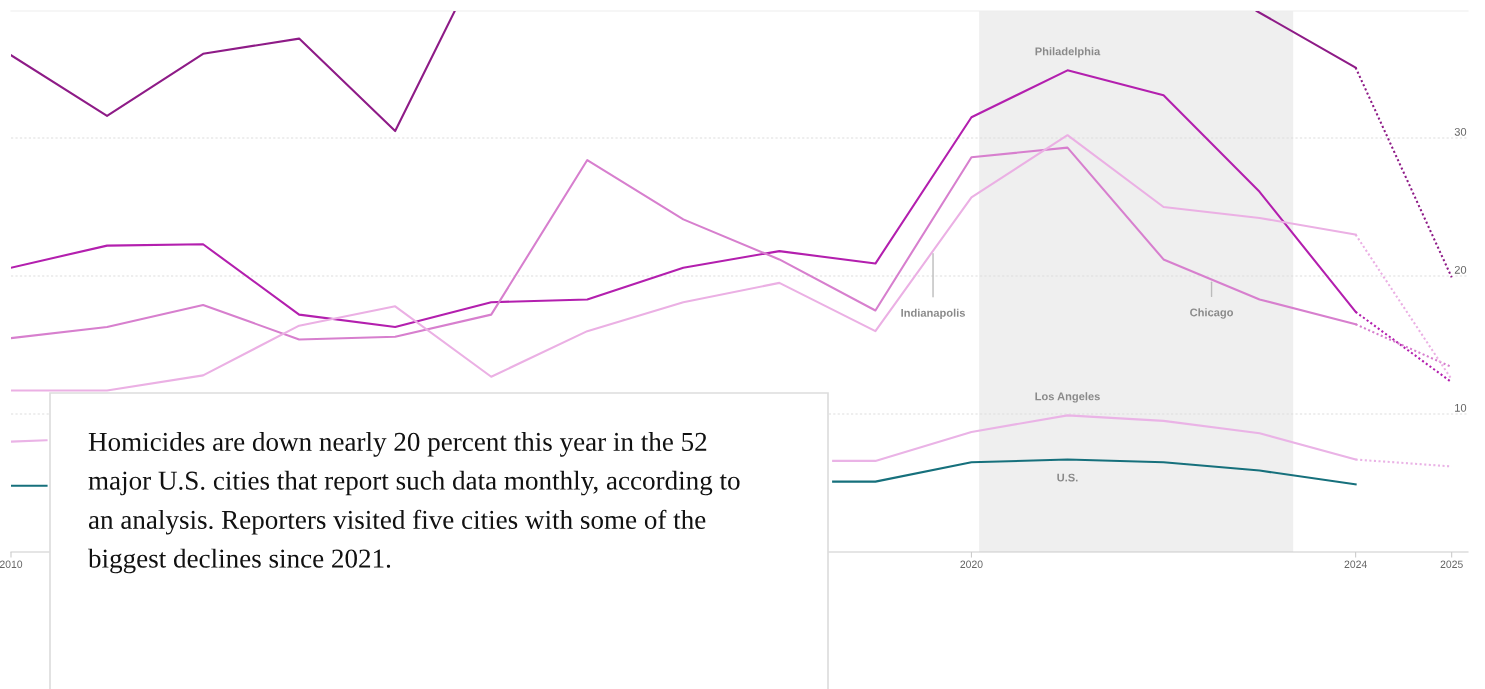  I want to click on series-label: Los Angeles, so click(1067, 397).